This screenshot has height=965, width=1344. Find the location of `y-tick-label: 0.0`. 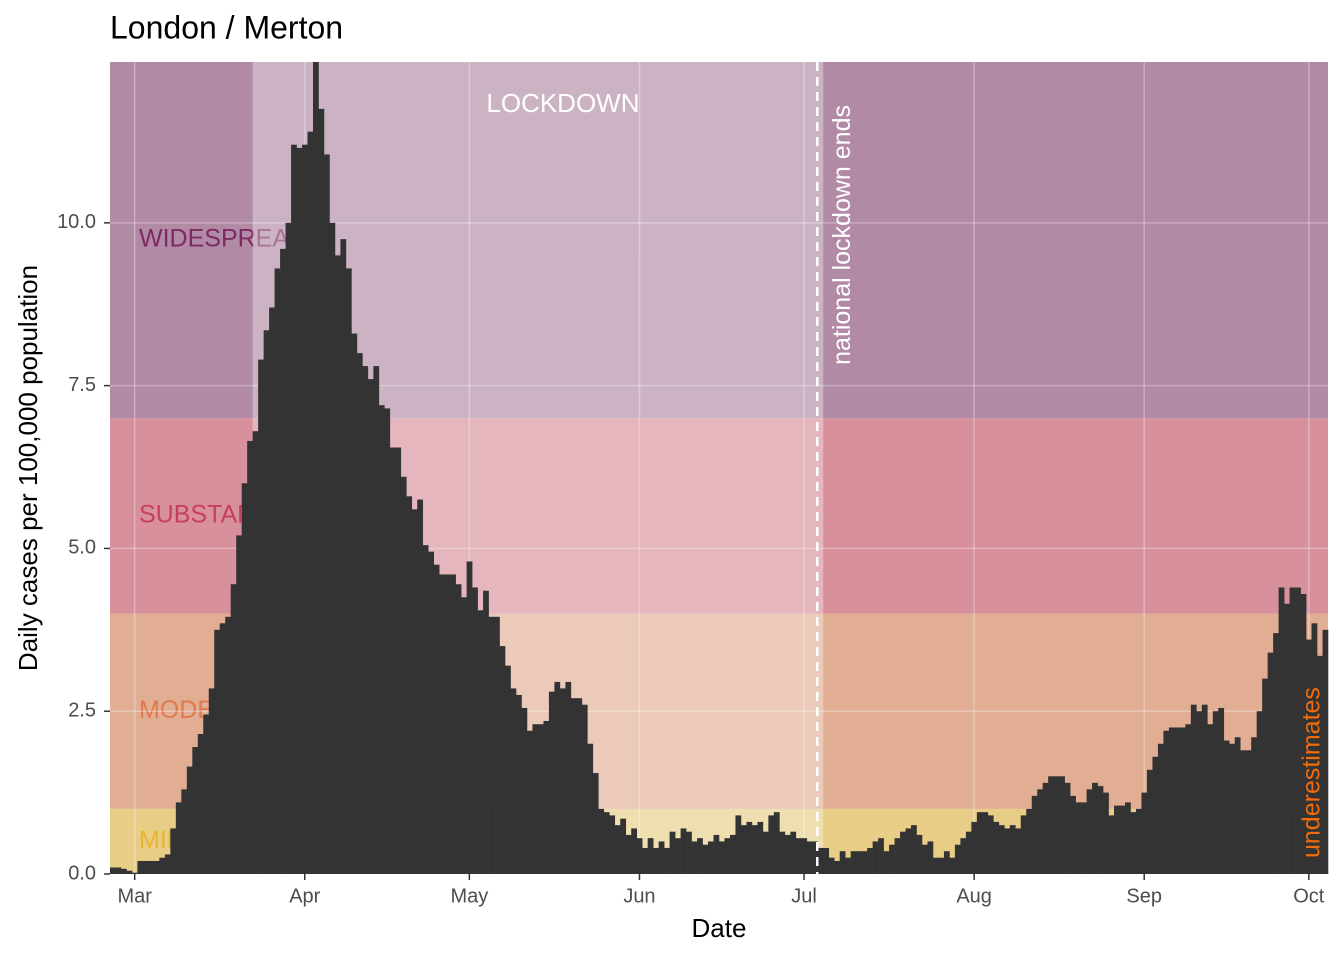

y-tick-label: 0.0 is located at coordinates (82, 873).